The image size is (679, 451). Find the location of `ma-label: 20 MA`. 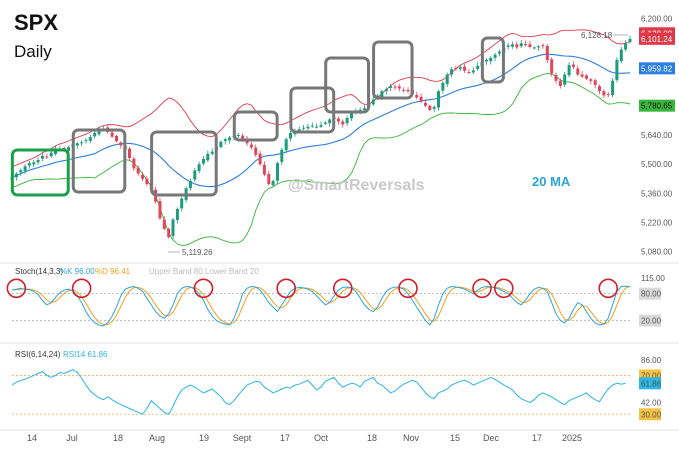

ma-label: 20 MA is located at coordinates (551, 181).